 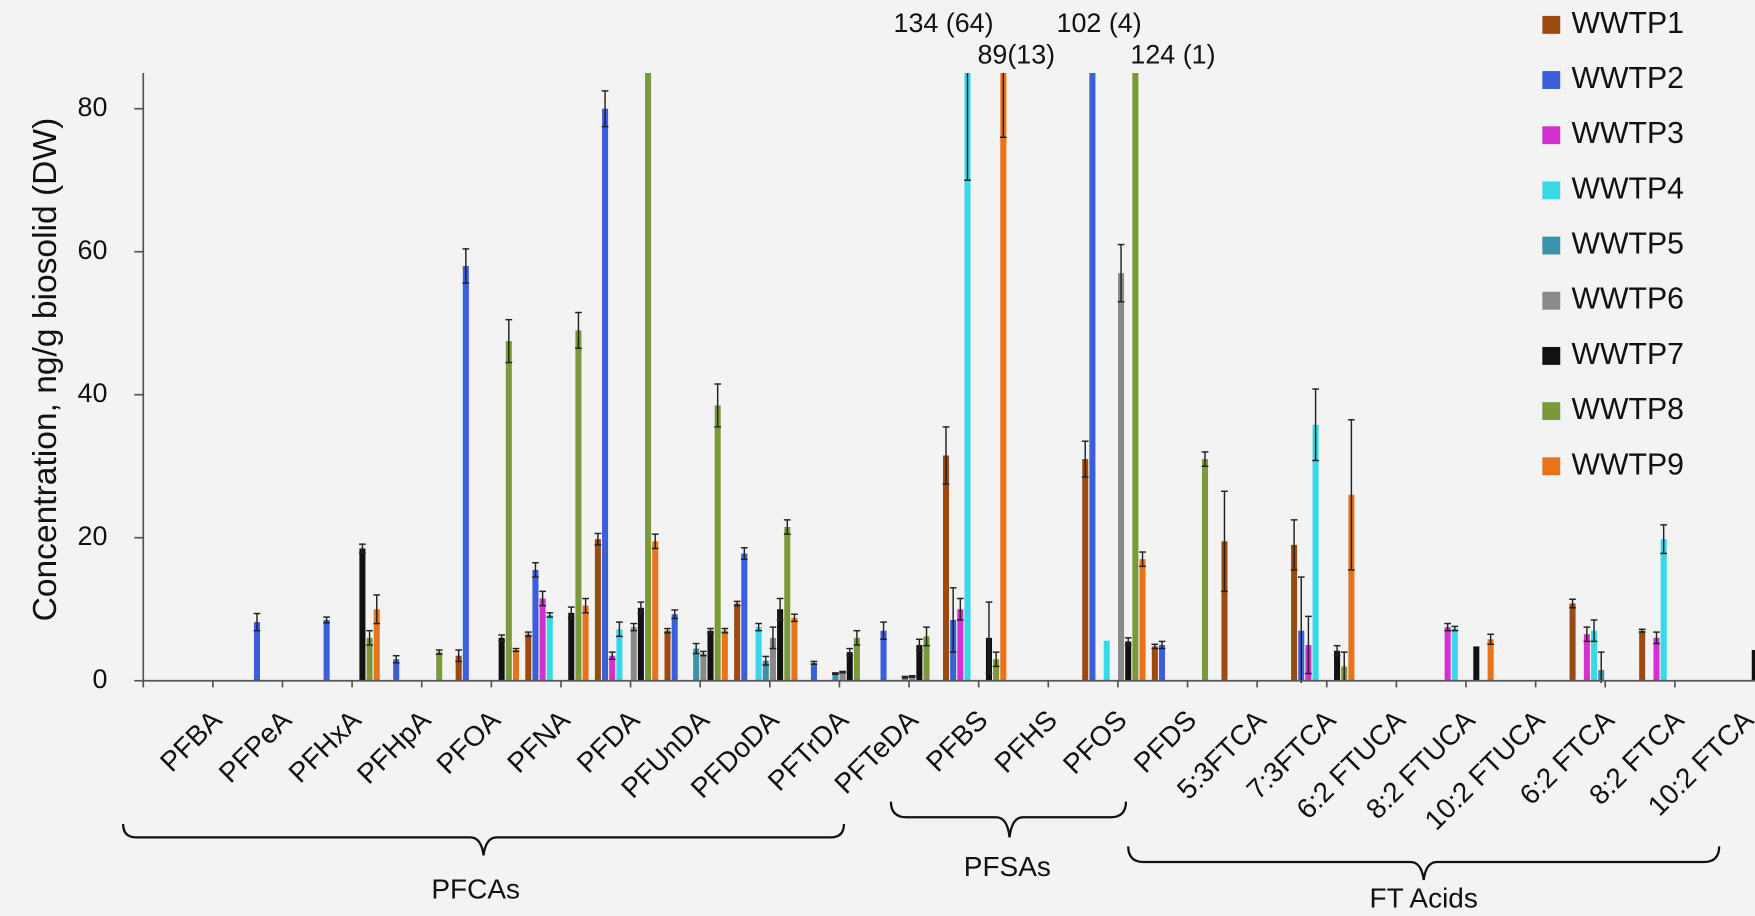 I want to click on x-tick-label: PFHS, so click(x=1025, y=741).